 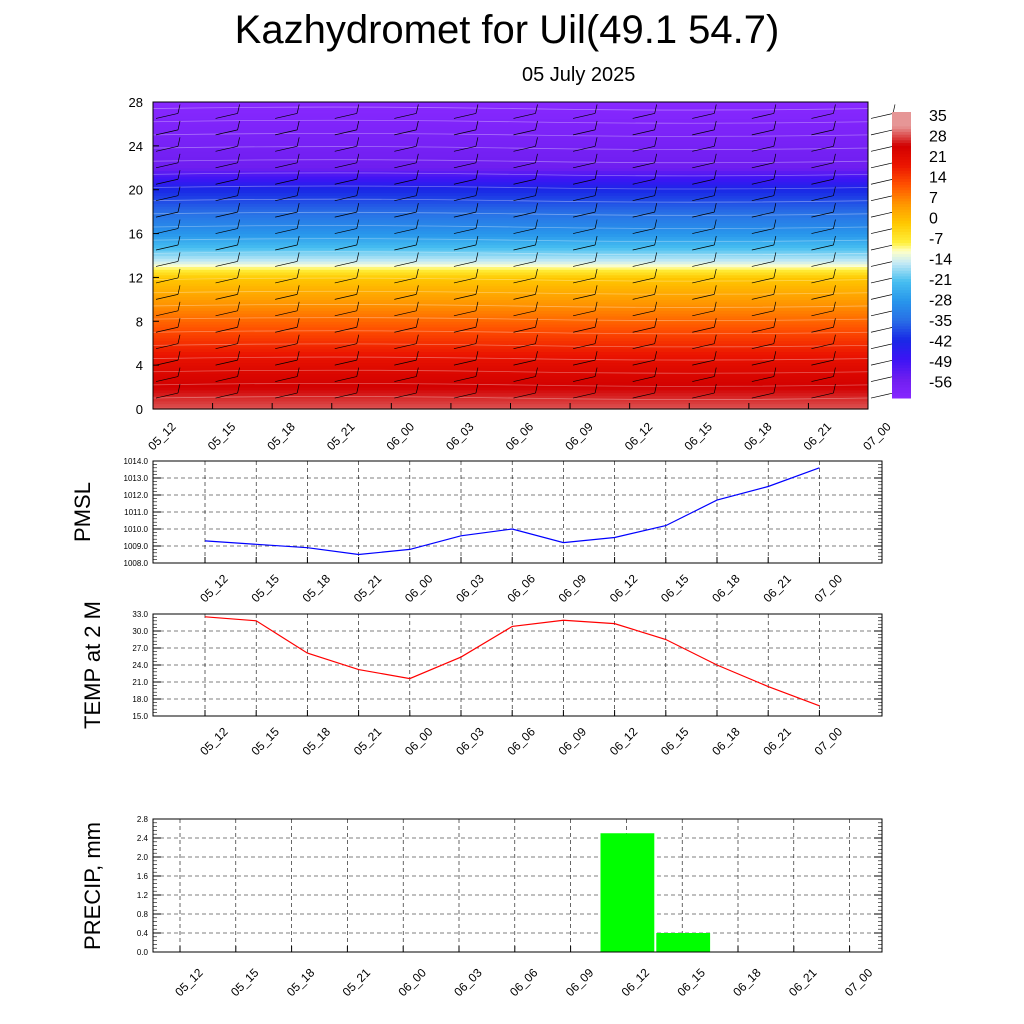 I want to click on y-tick-label: 0.0, so click(x=143, y=952).